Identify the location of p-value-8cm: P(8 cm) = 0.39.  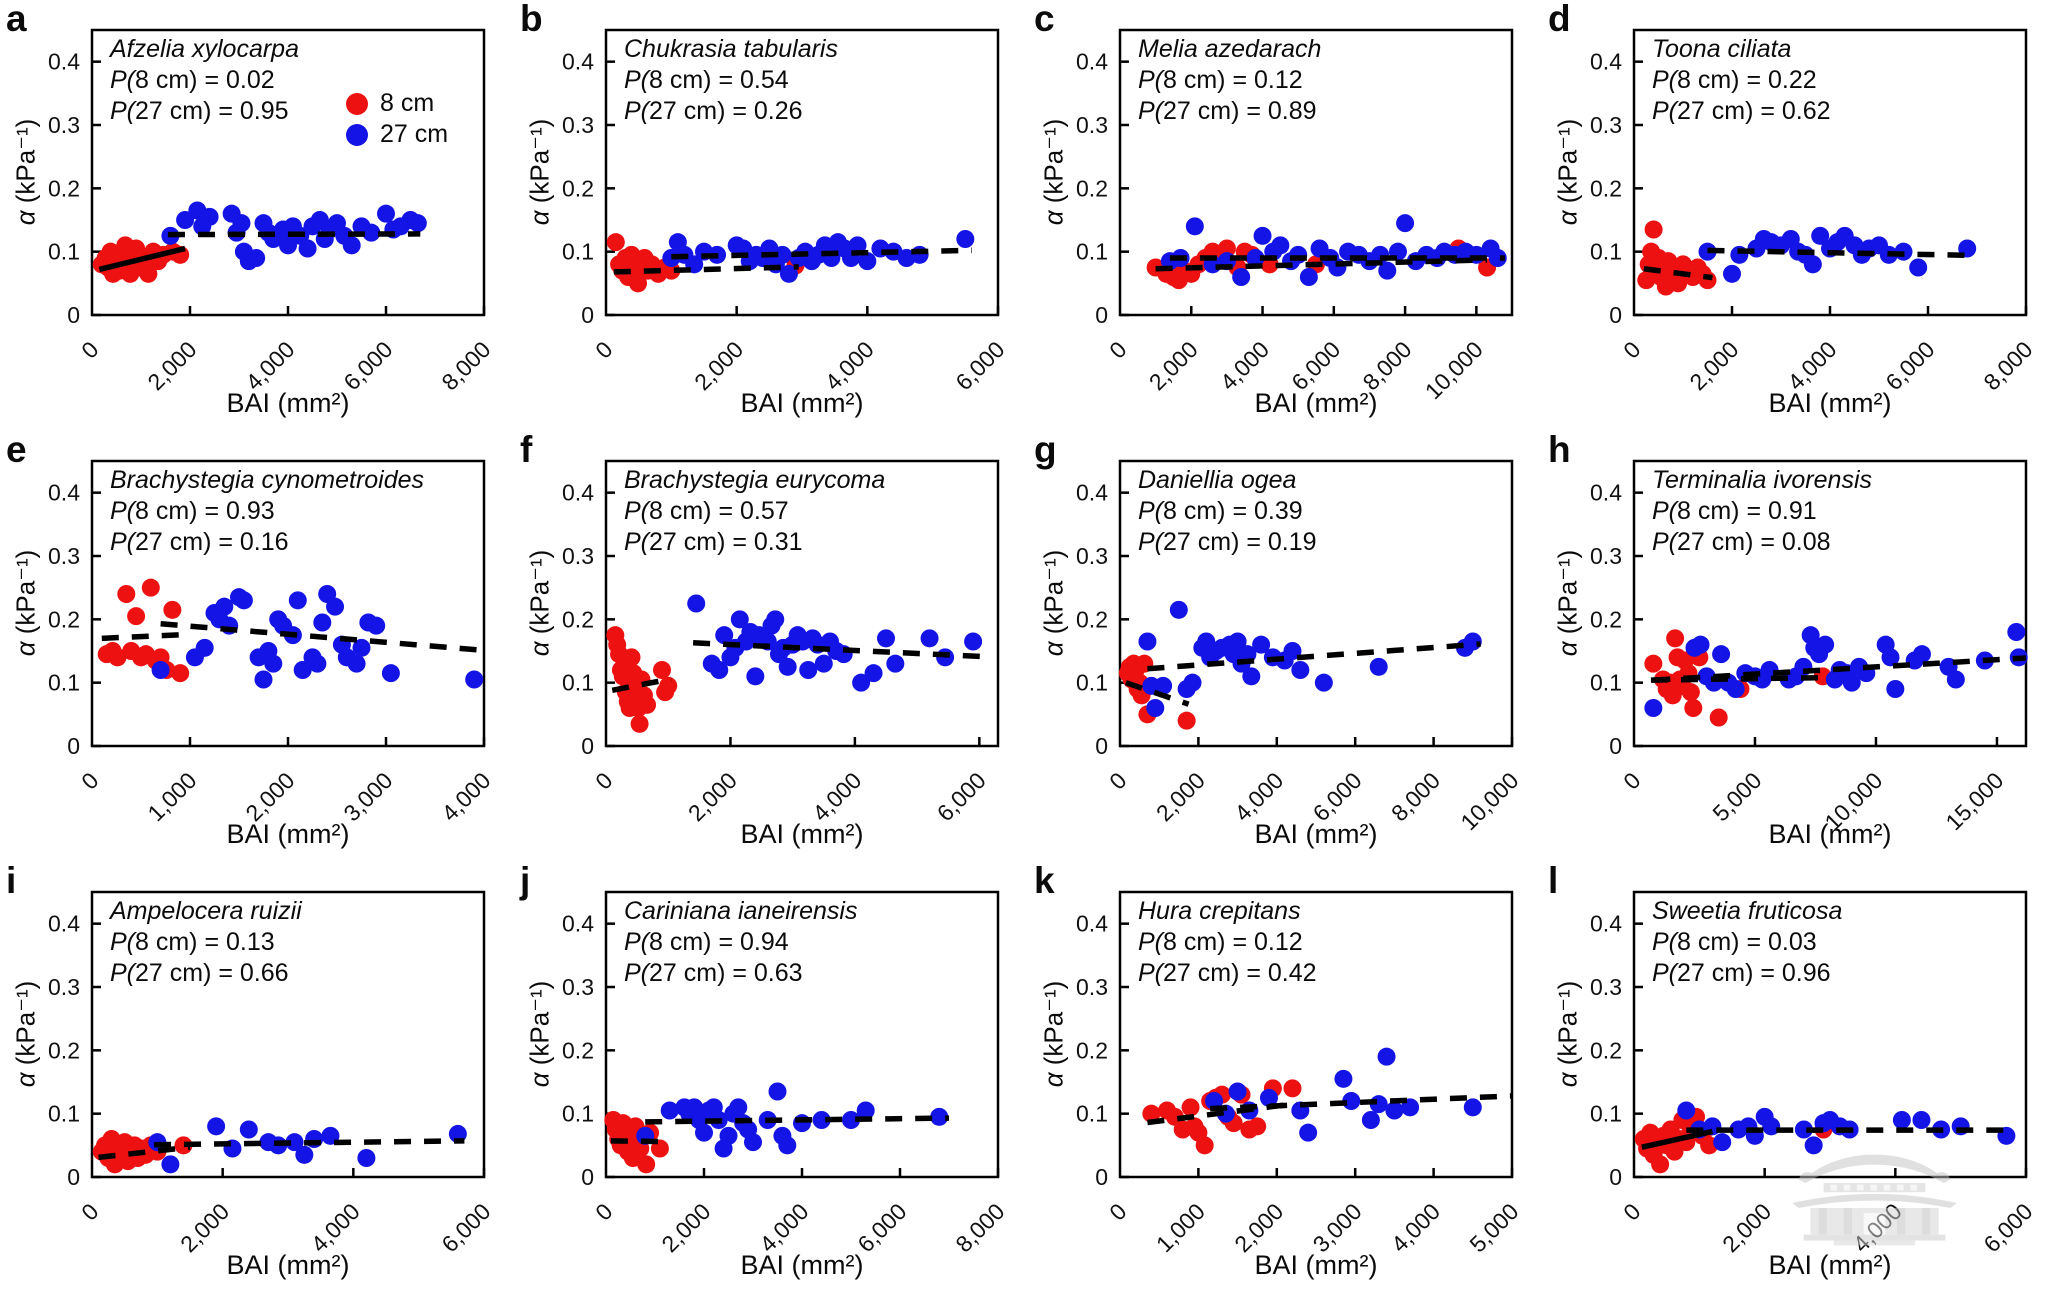
(1220, 511).